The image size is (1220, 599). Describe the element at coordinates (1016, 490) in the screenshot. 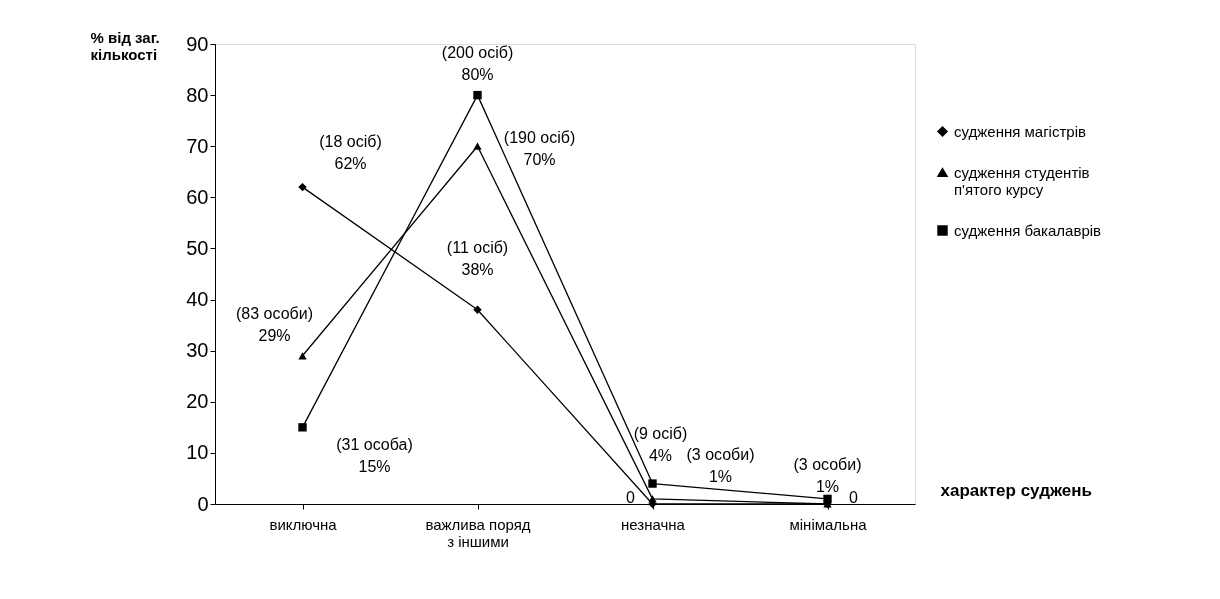

I see `x-axis-title: характер суджень` at that location.